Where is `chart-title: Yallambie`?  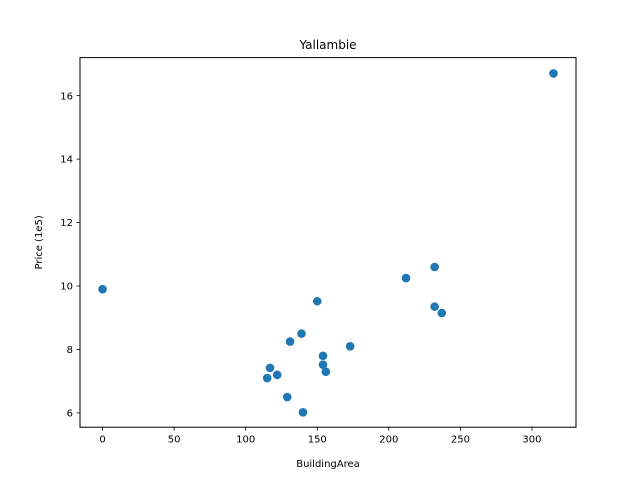
chart-title: Yallambie is located at coordinates (327, 45).